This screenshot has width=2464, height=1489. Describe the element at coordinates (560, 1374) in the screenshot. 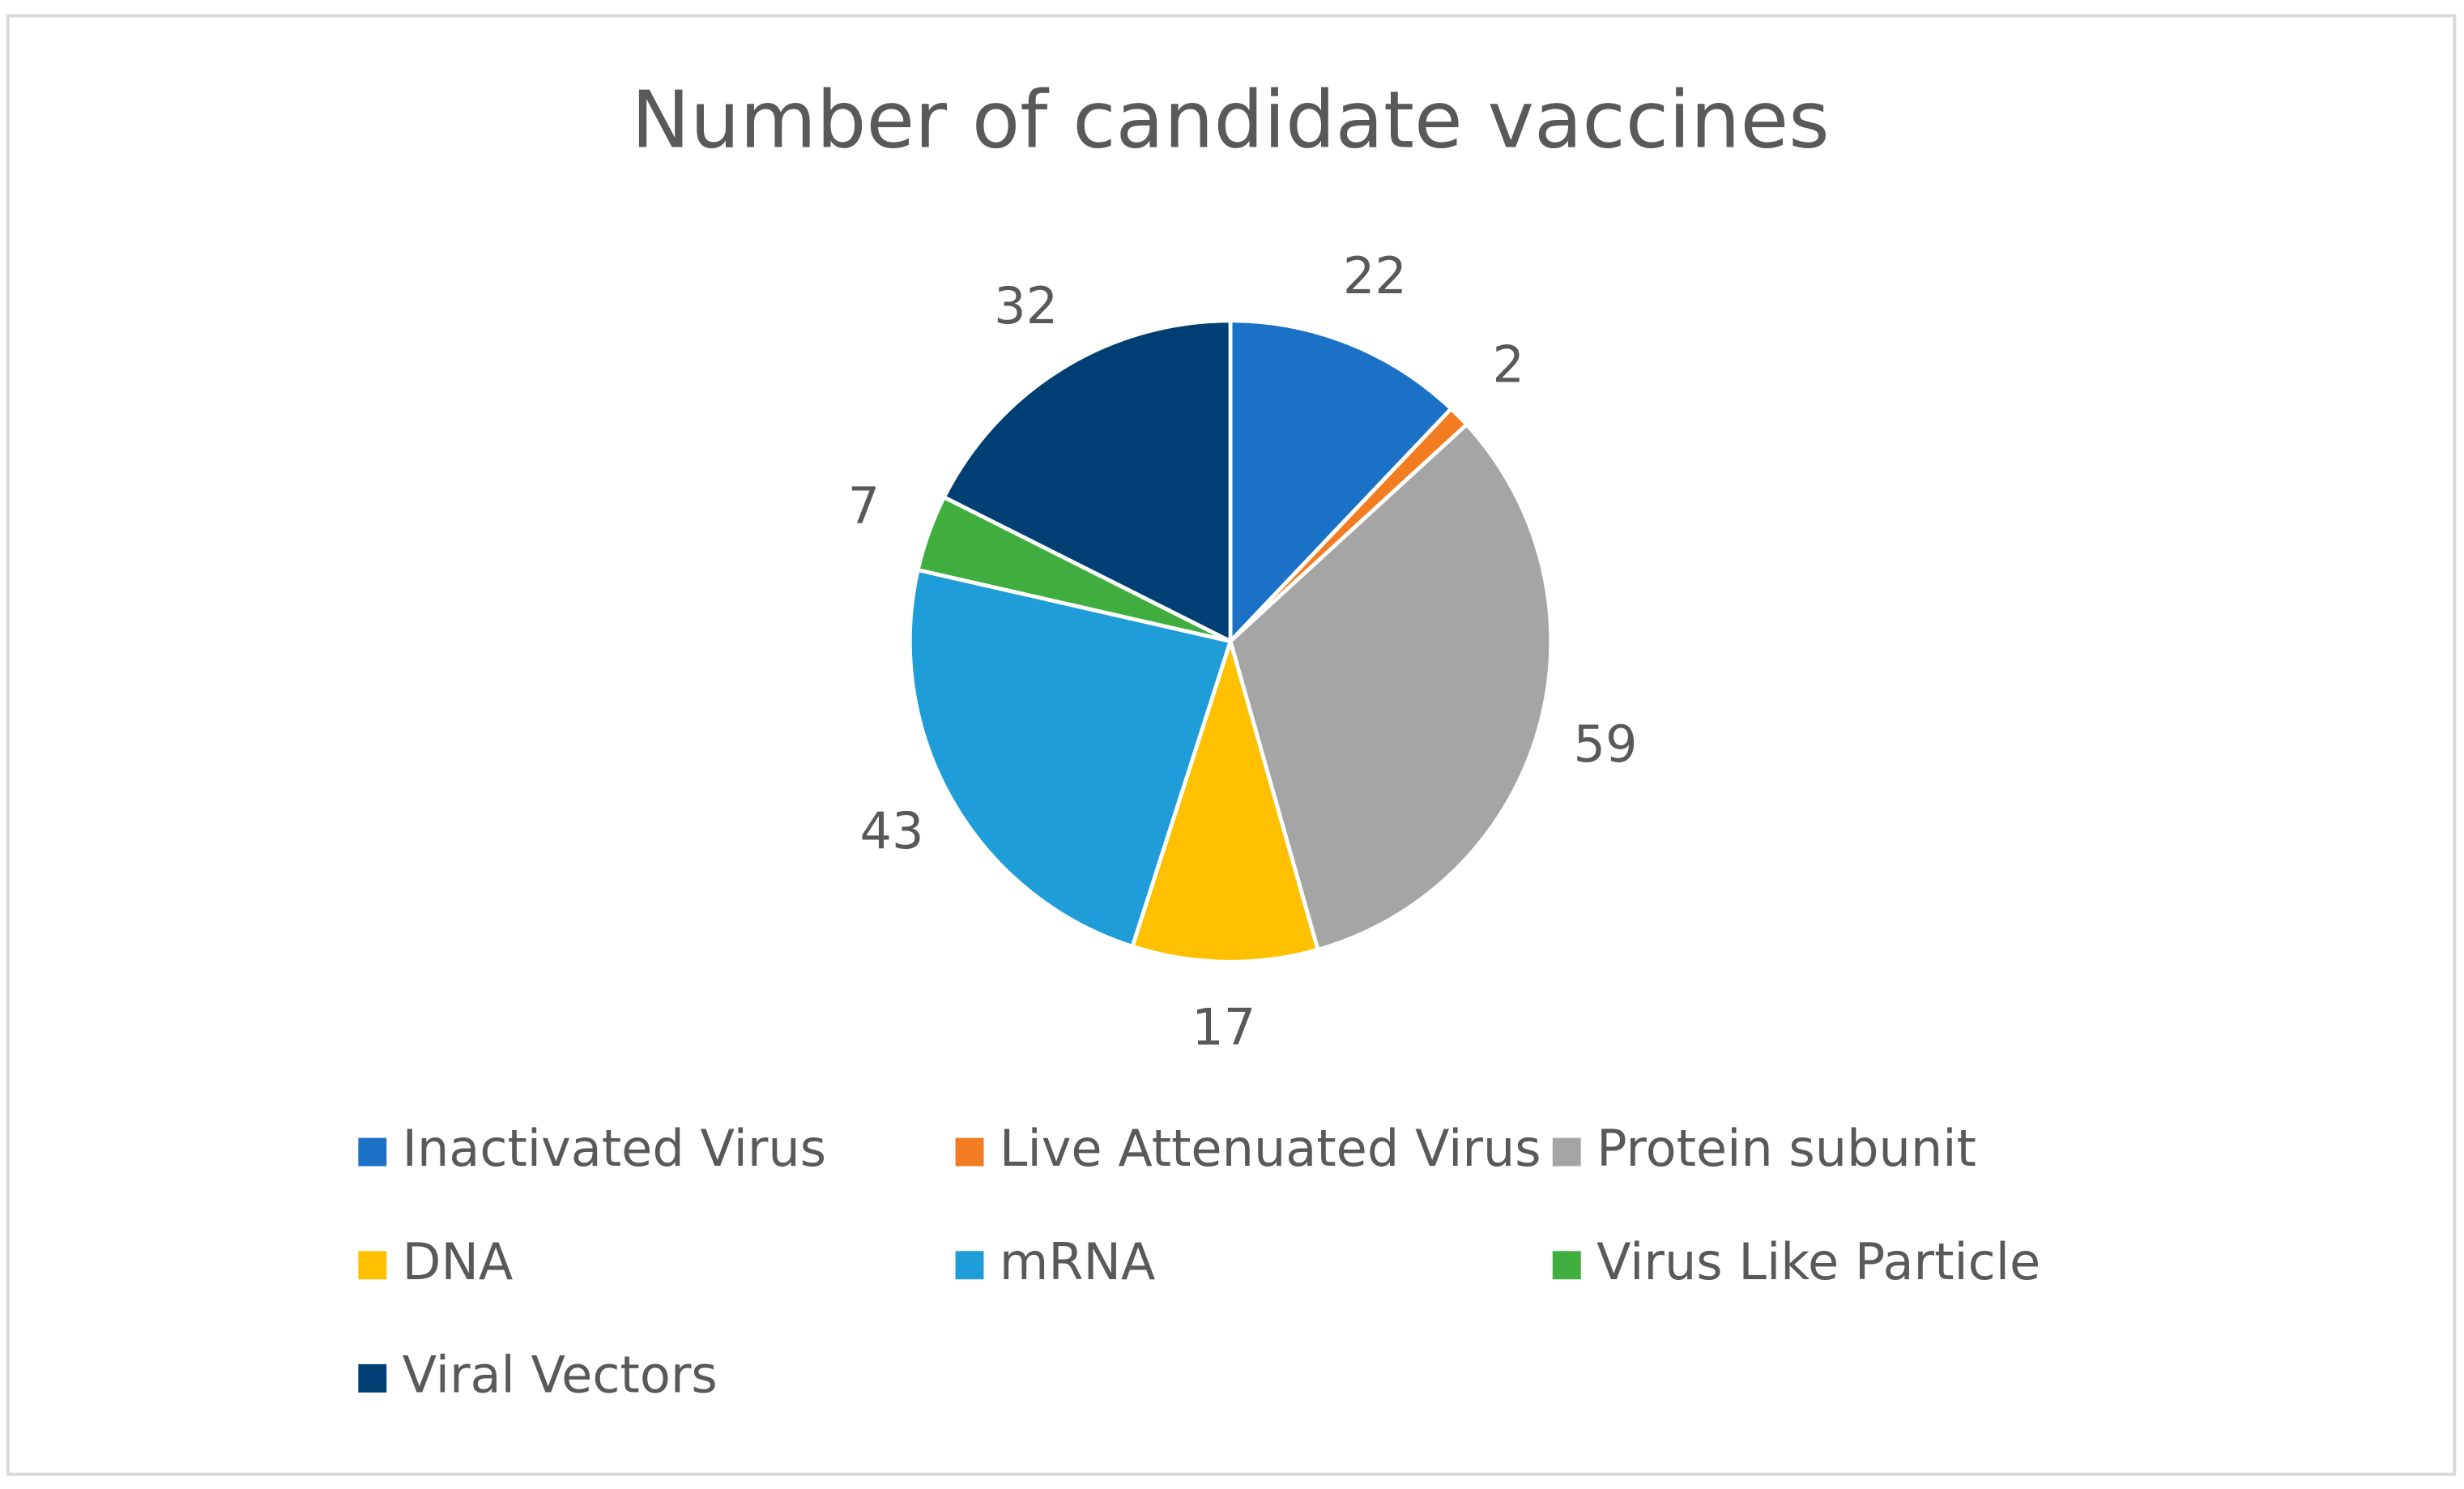

I see `legend-label: Viral Vectors` at that location.